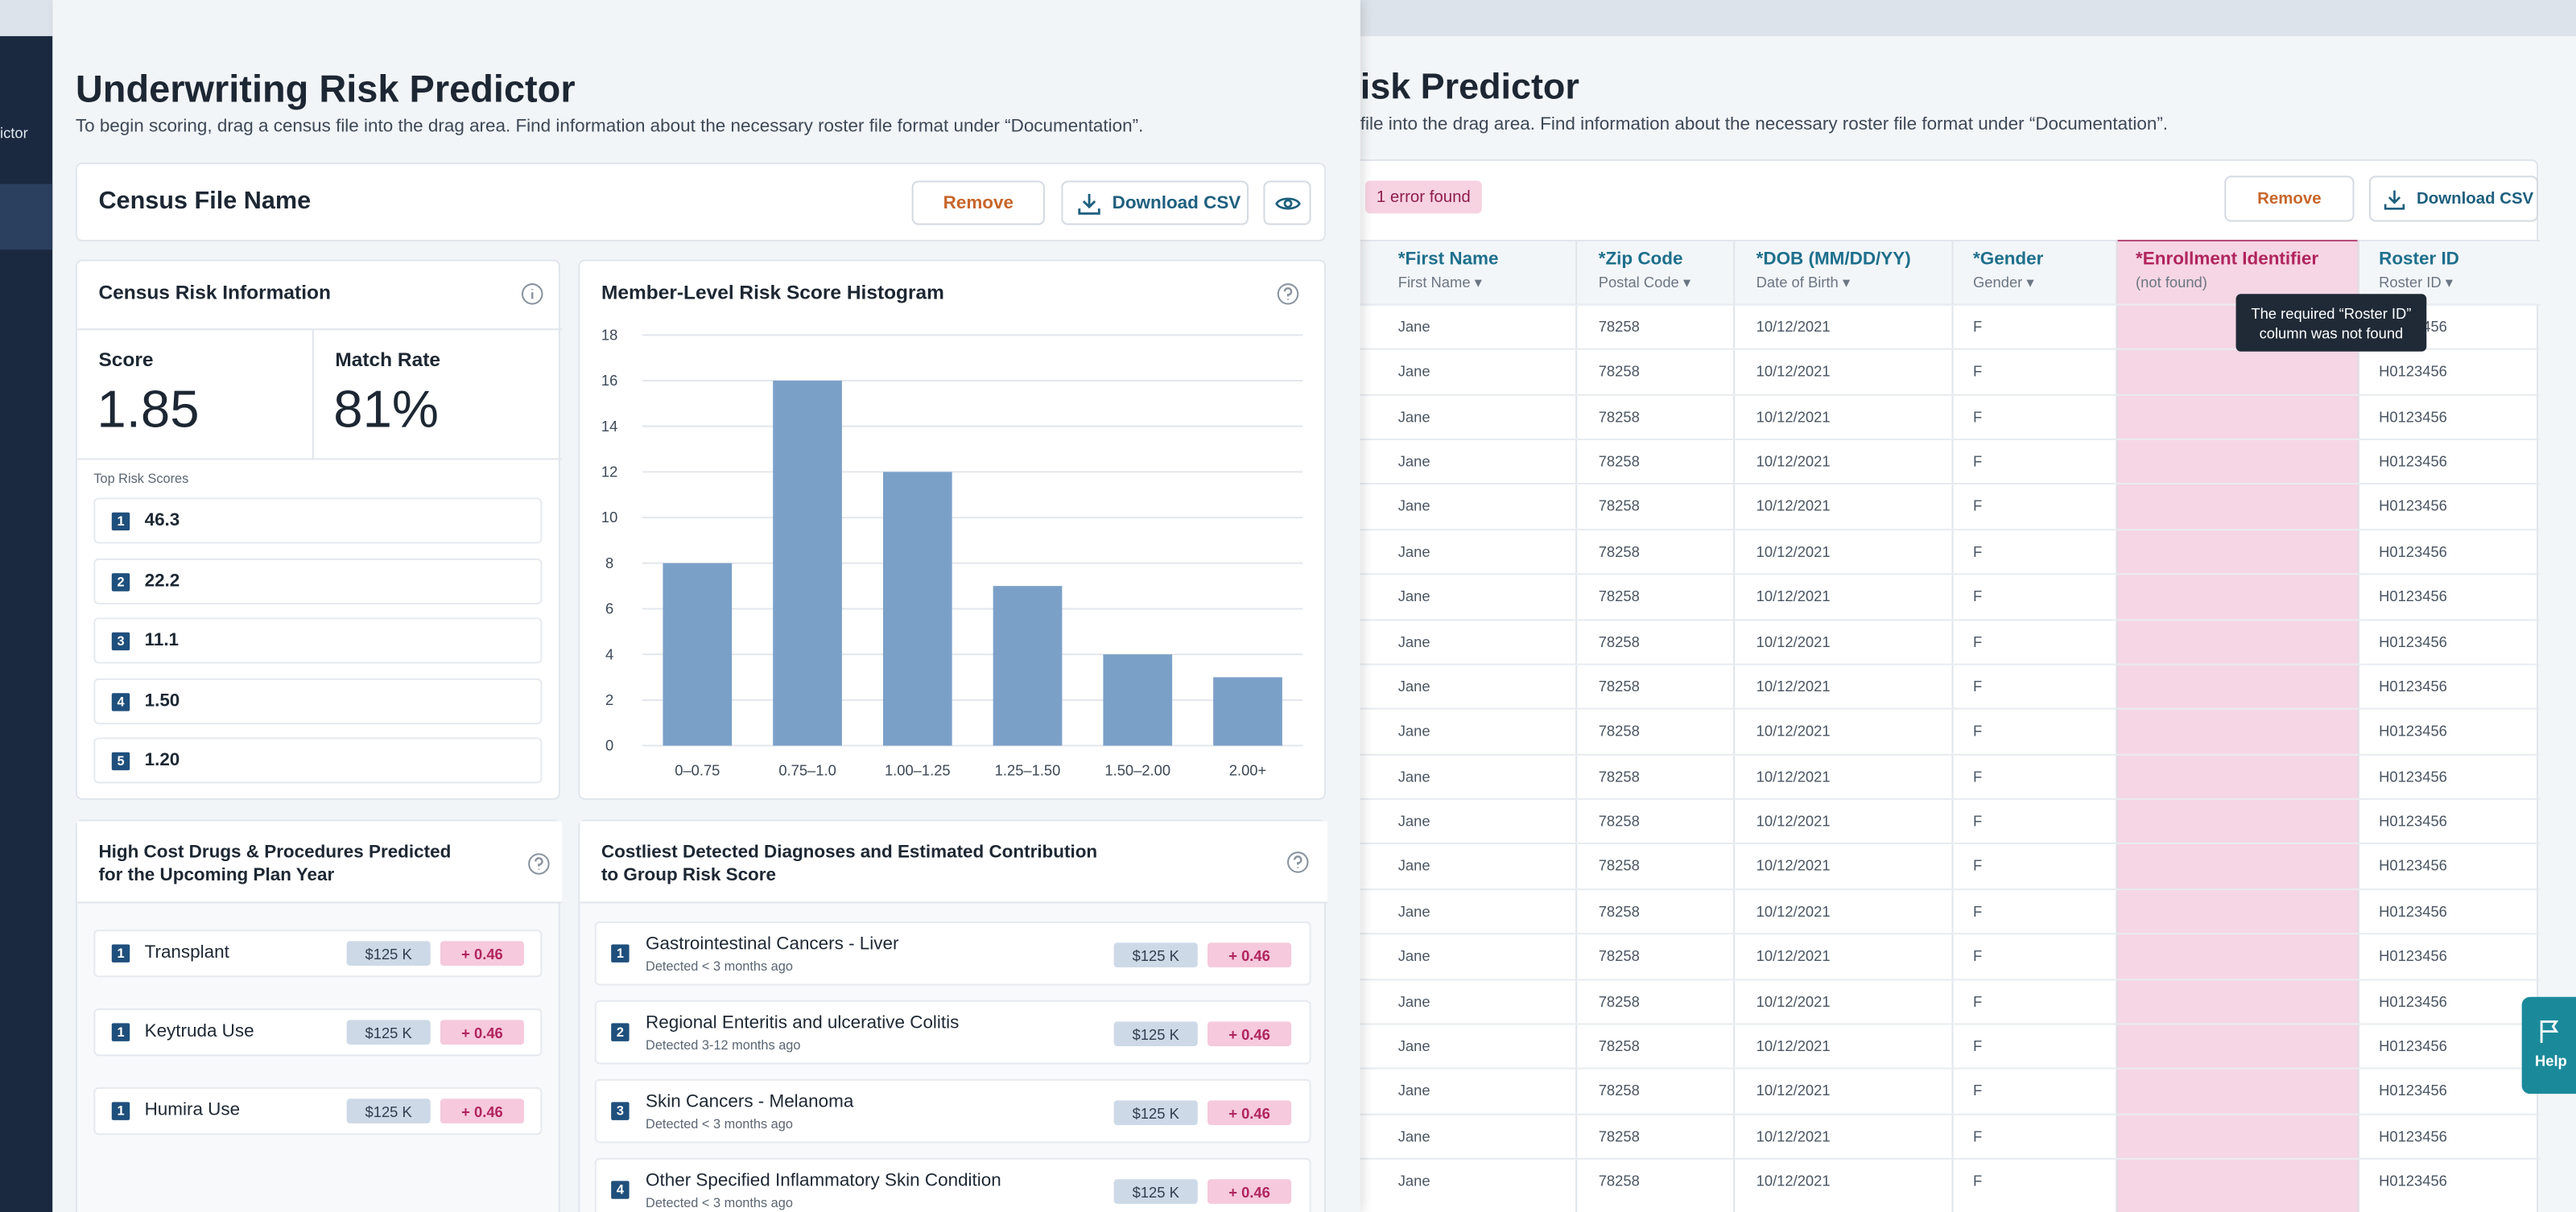 This screenshot has height=1212, width=2576. Describe the element at coordinates (918, 769) in the screenshot. I see `x-tick-label: 1.00–1.25` at that location.